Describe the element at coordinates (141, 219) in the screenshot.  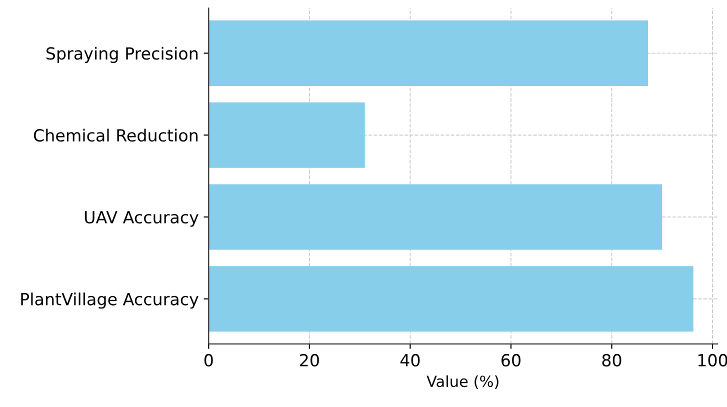
I see `y-tick-label: UAV Accuracy` at that location.